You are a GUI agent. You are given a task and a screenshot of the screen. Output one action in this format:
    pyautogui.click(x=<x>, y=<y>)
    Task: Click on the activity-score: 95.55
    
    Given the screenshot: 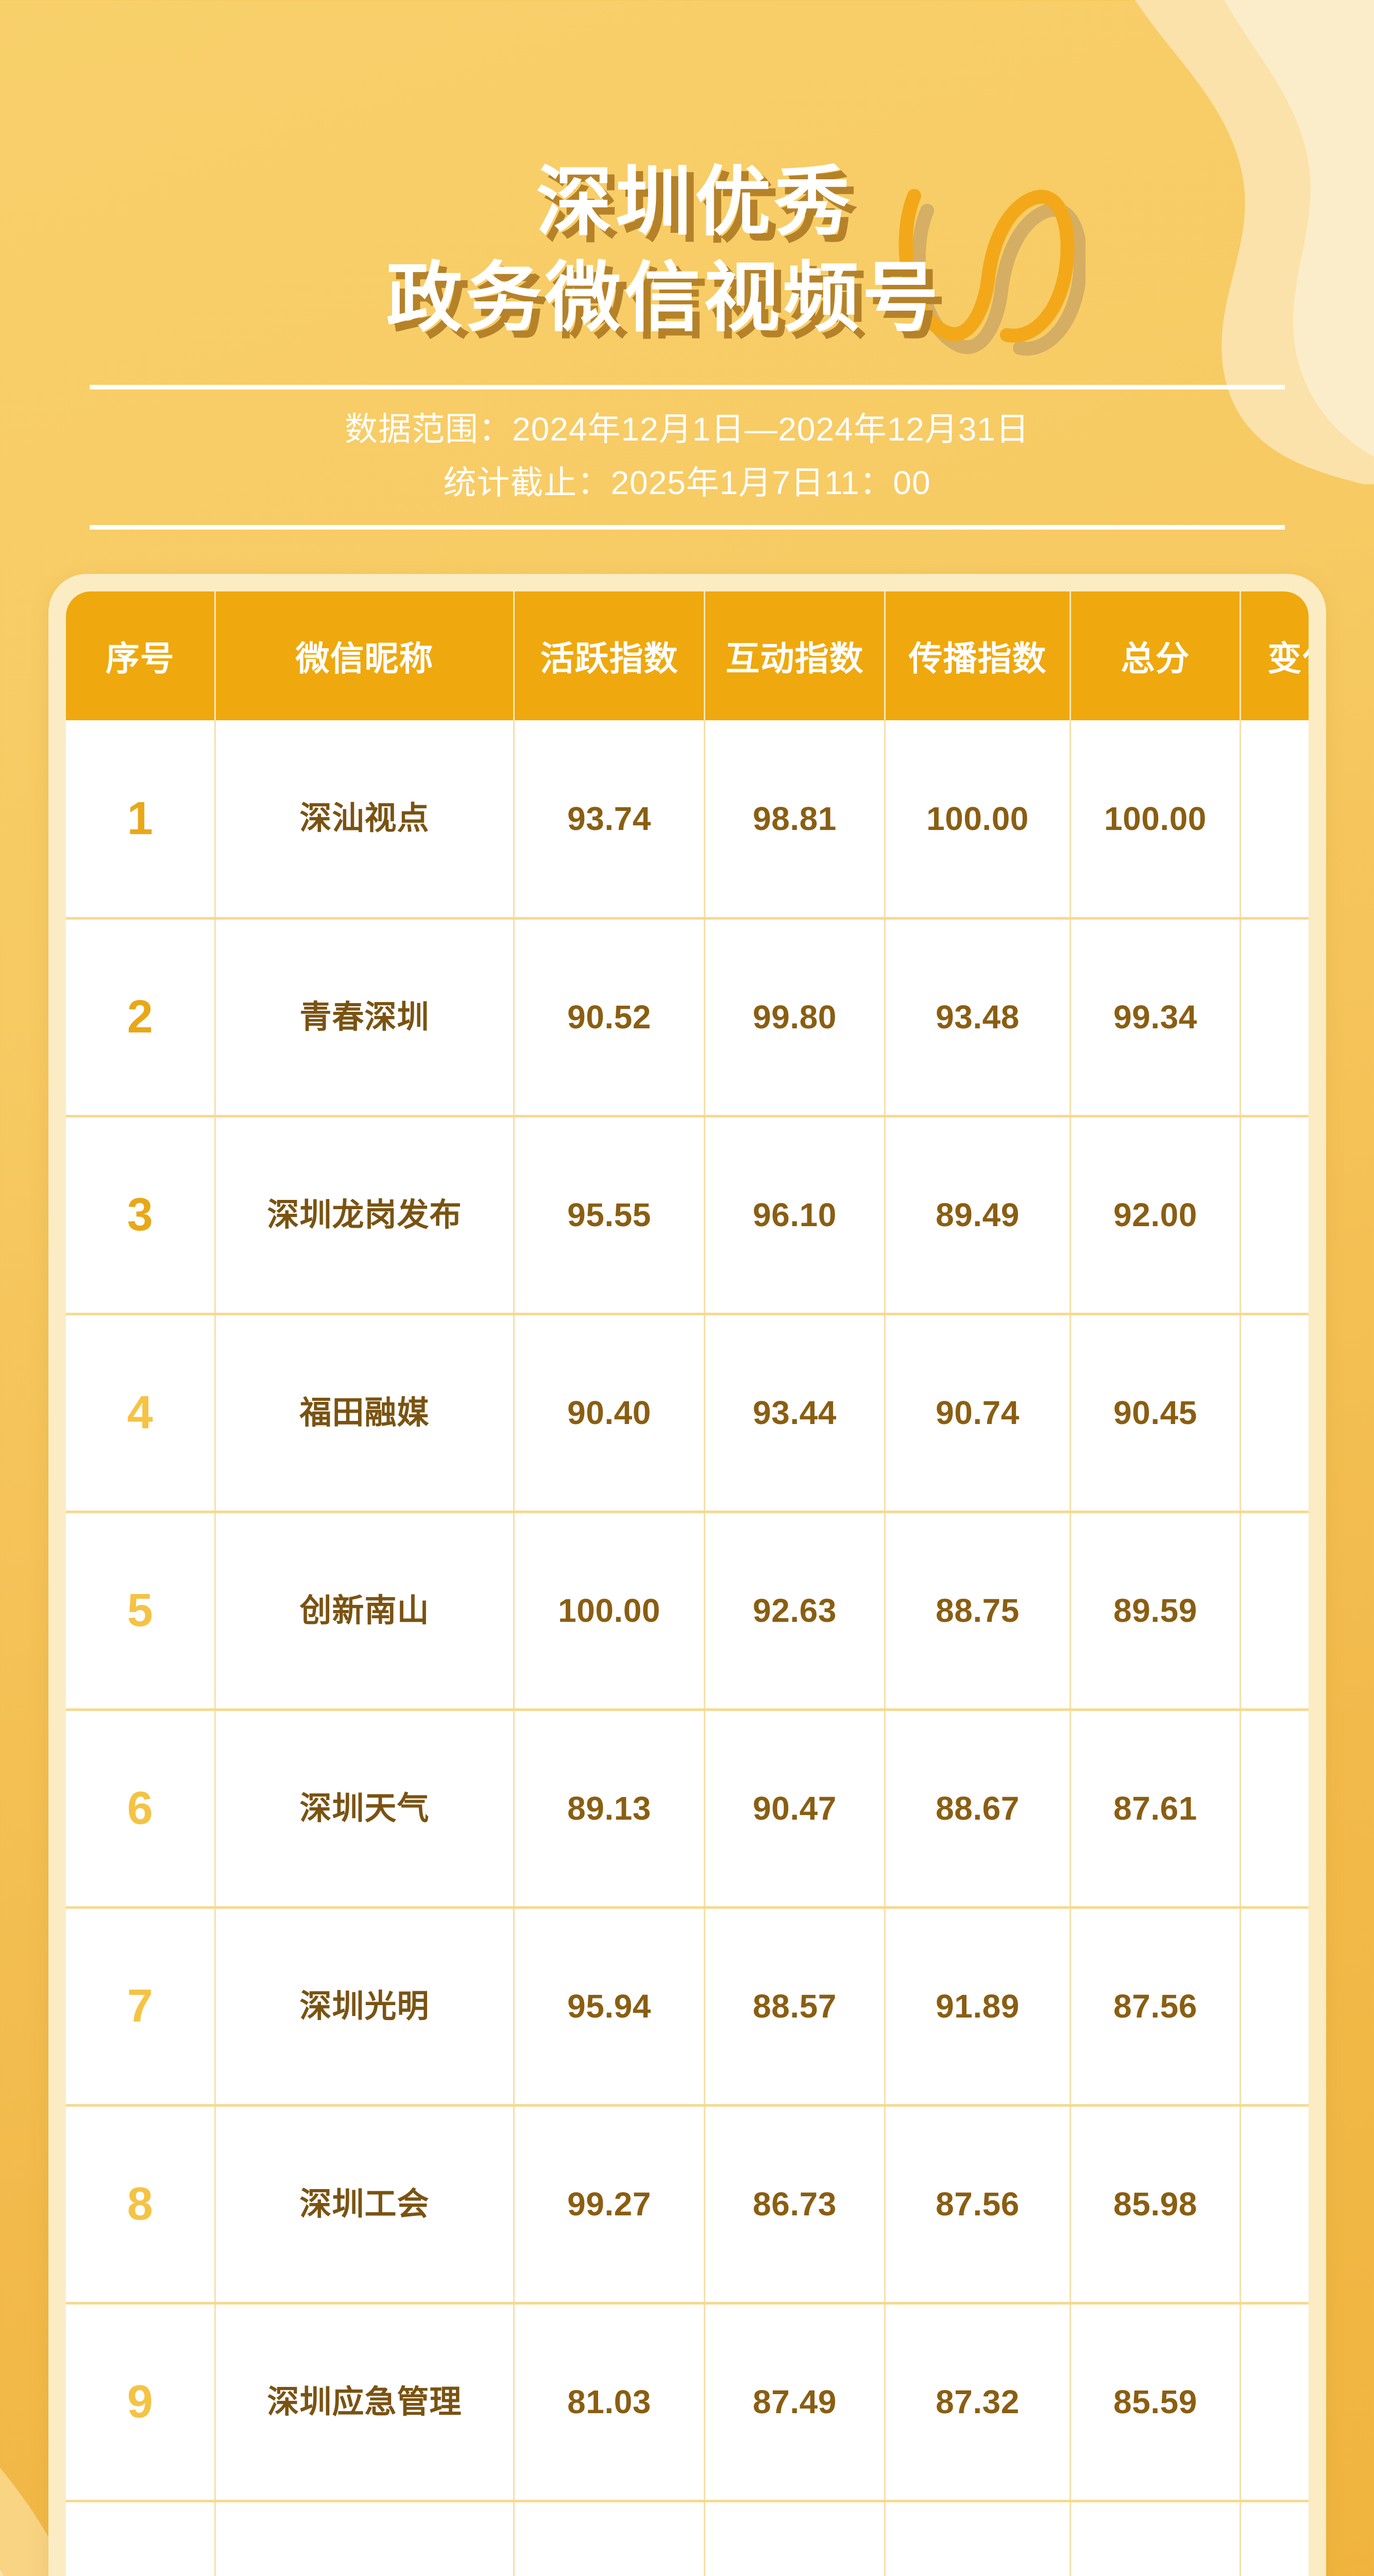 What is the action you would take?
    pyautogui.click(x=609, y=1215)
    